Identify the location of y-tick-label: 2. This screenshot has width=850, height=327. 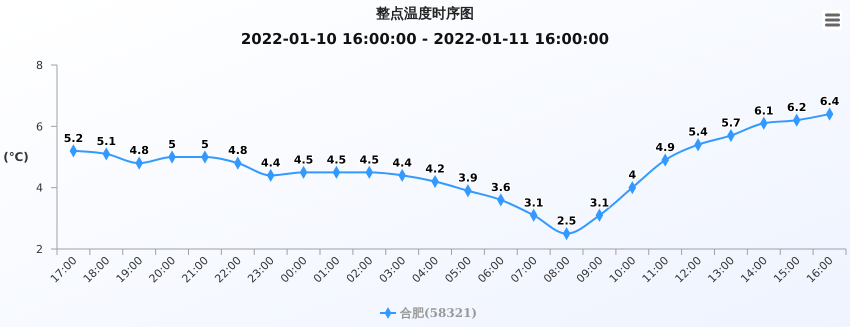
(39, 249).